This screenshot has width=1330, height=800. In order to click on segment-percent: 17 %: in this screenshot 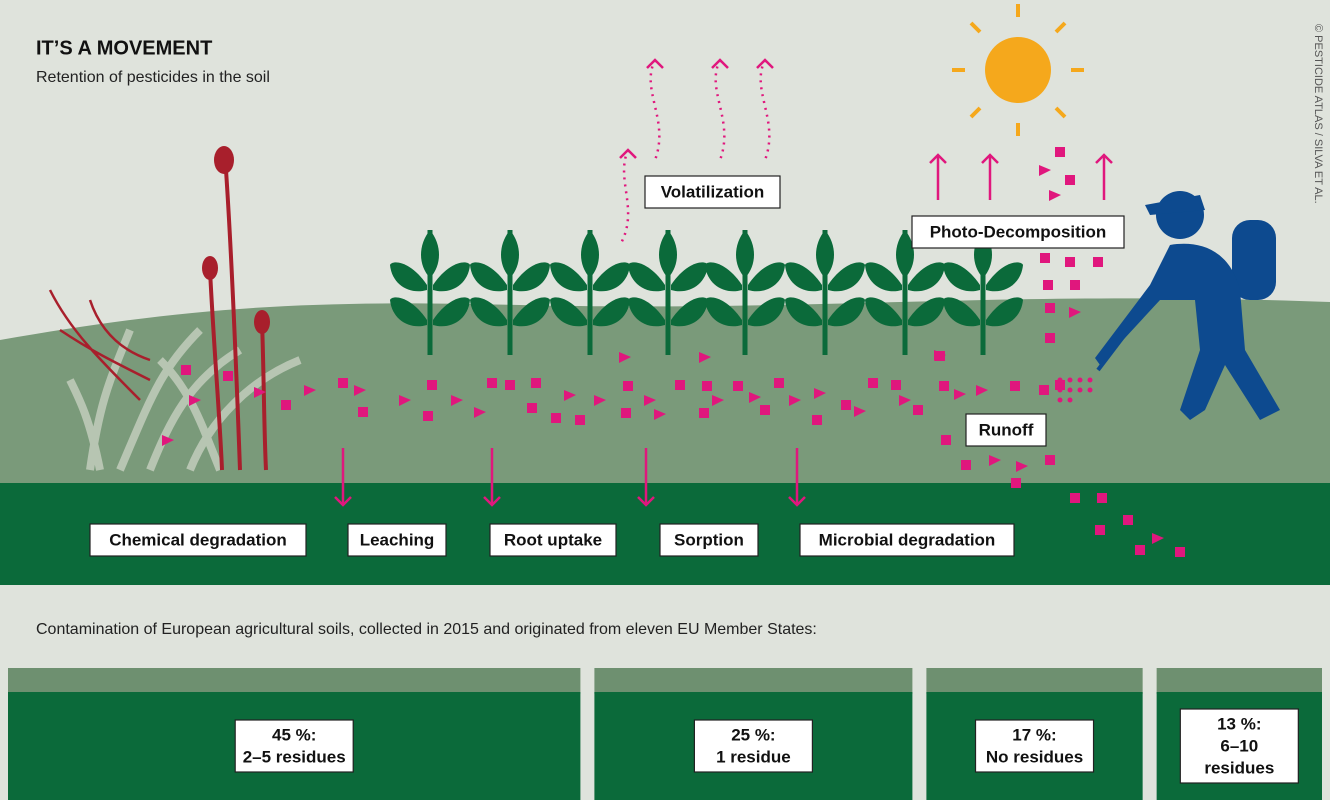, I will do `click(1034, 734)`.